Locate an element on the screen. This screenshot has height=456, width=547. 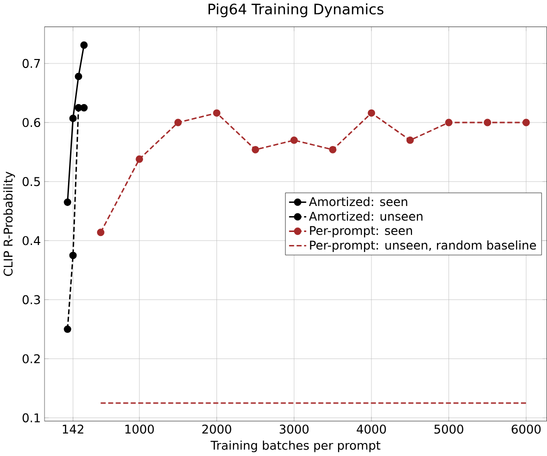
x-tick-label: 1000 is located at coordinates (139, 429).